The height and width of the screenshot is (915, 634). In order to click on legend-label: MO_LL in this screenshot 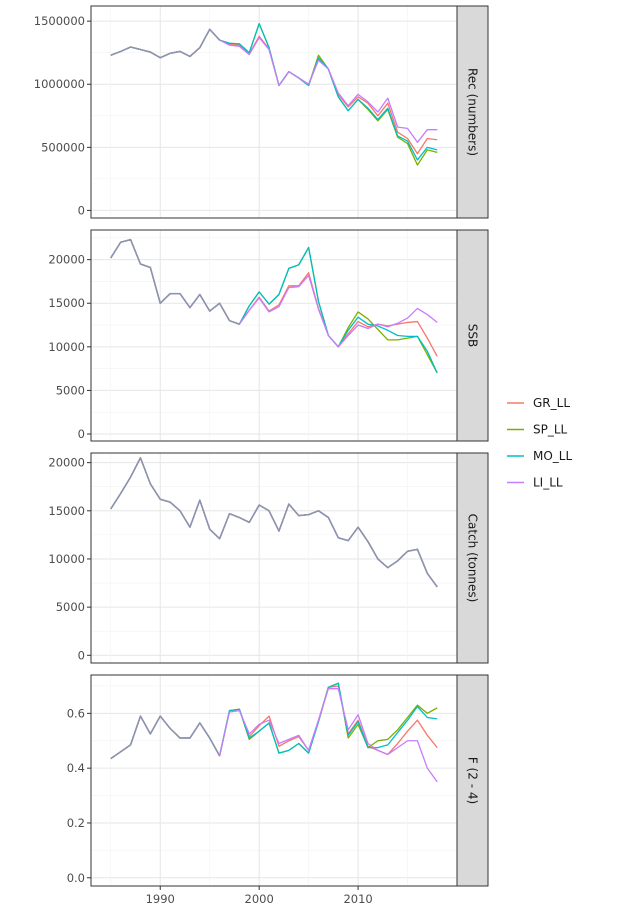, I will do `click(552, 456)`.